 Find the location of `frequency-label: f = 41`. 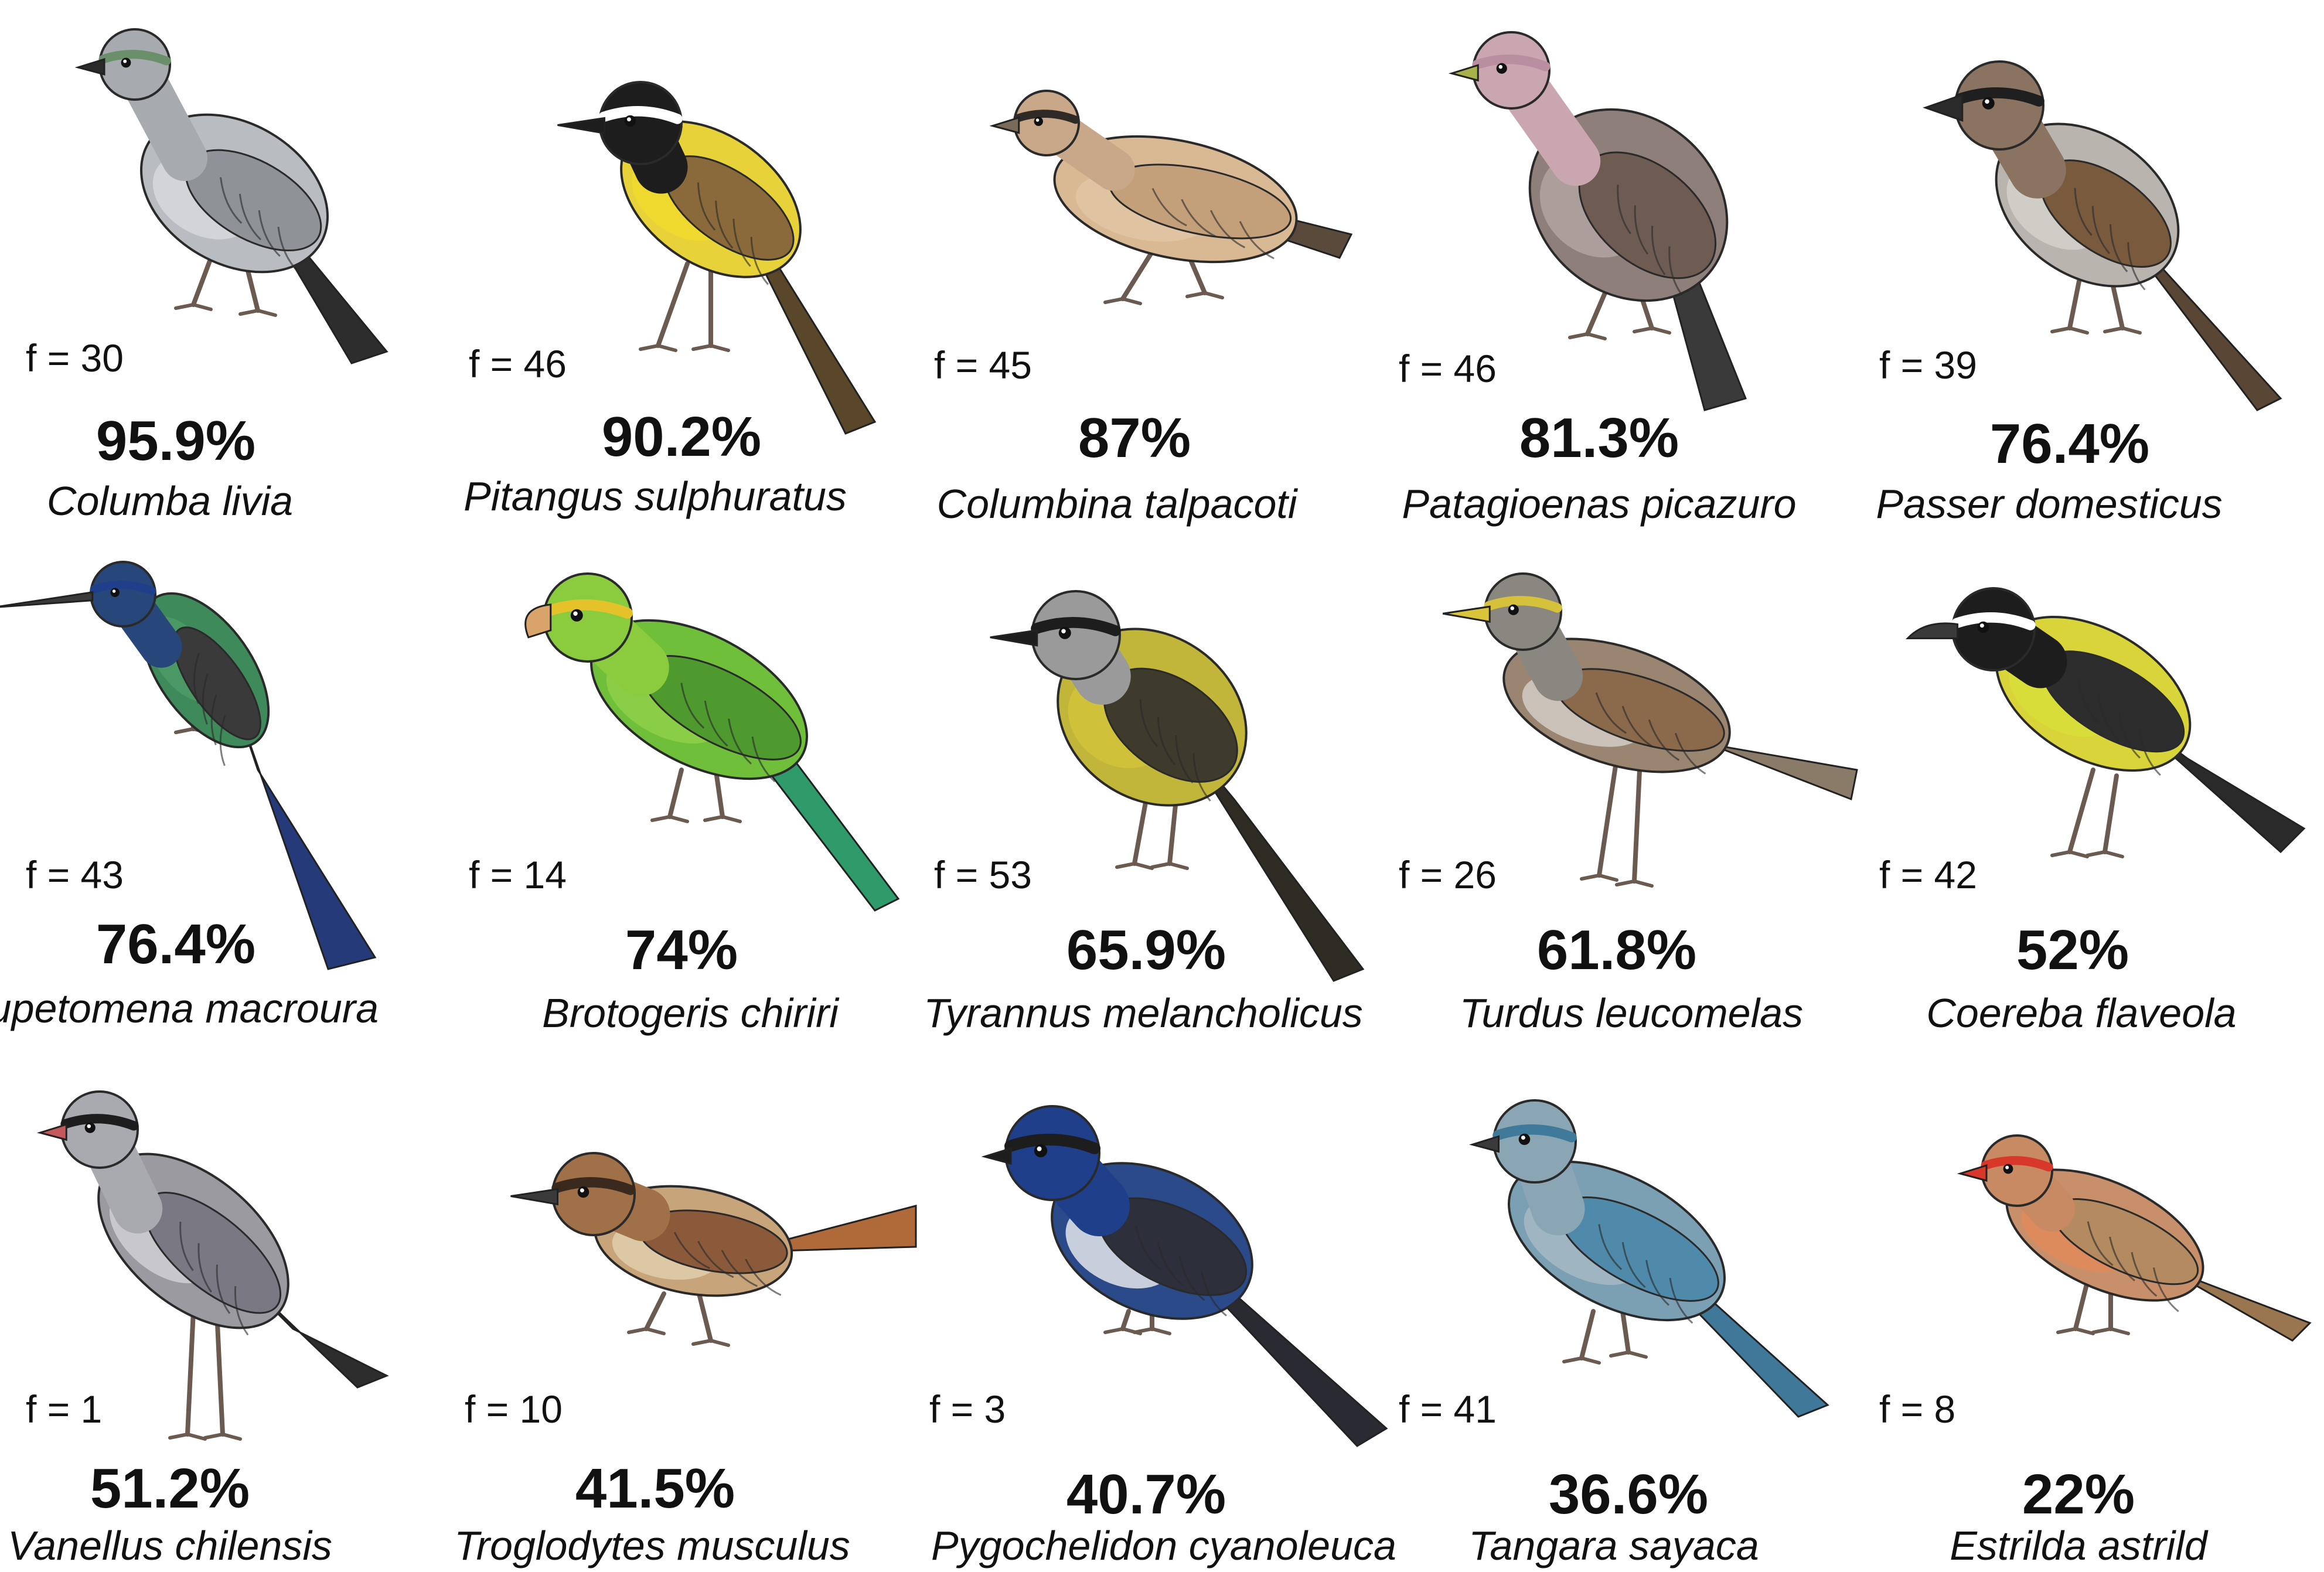

frequency-label: f = 41 is located at coordinates (1448, 1409).